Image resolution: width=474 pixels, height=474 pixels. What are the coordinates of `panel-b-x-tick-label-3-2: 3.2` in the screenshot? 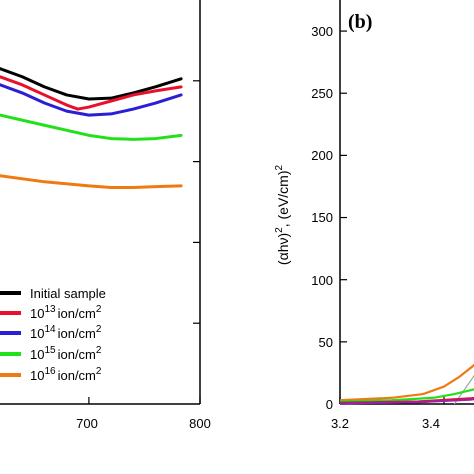 It's located at (340, 423).